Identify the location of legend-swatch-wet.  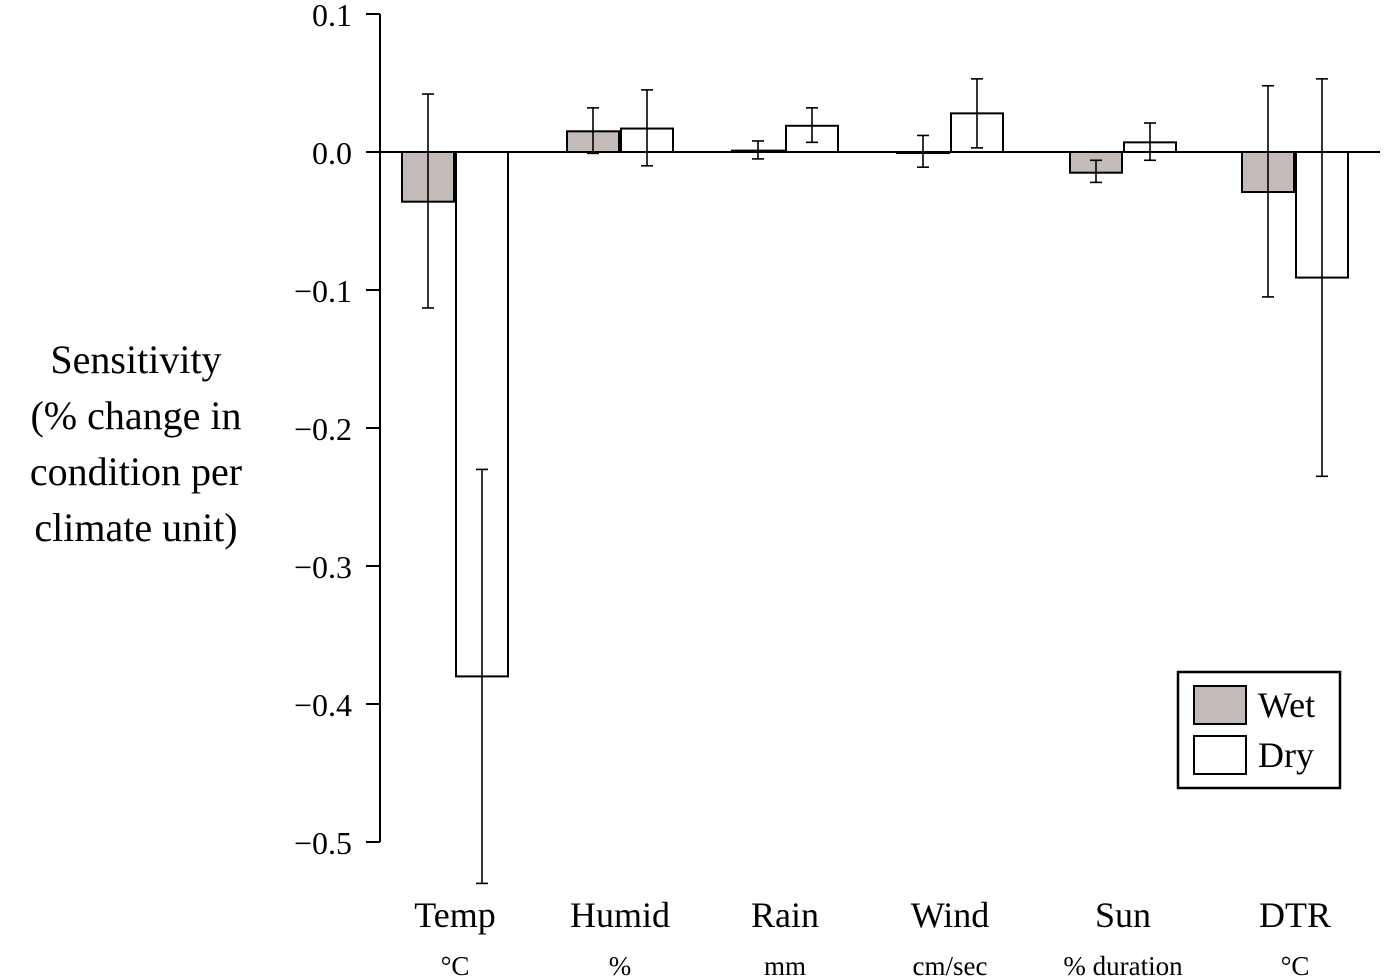
(1220, 705).